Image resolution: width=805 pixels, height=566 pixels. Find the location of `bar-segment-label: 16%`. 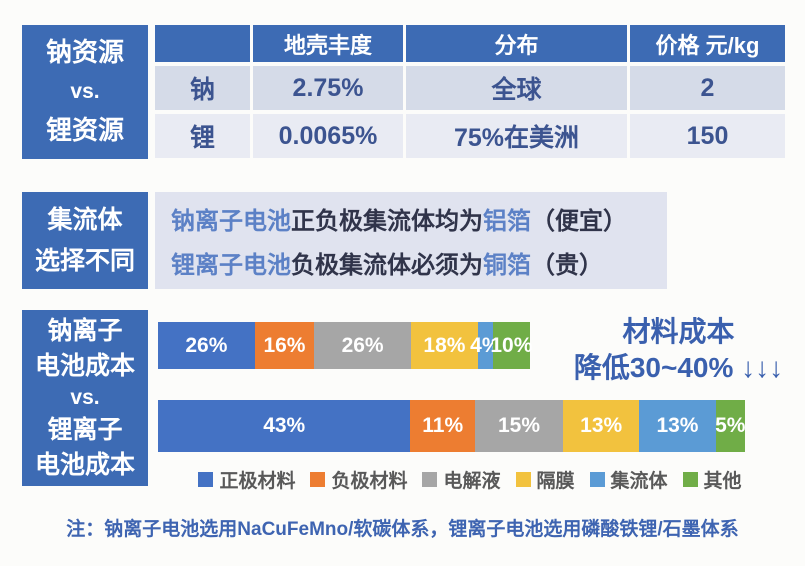

bar-segment-label: 16% is located at coordinates (284, 345).